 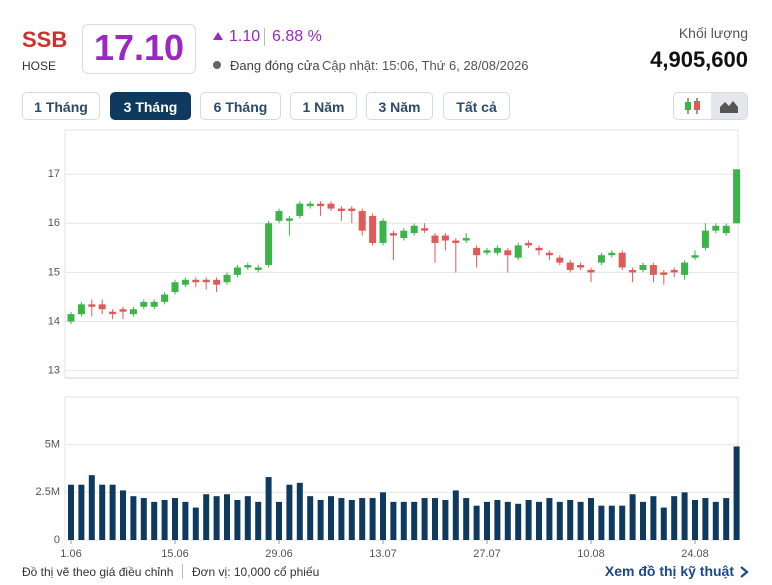 I want to click on range-button: 1 Năm, so click(x=323, y=106).